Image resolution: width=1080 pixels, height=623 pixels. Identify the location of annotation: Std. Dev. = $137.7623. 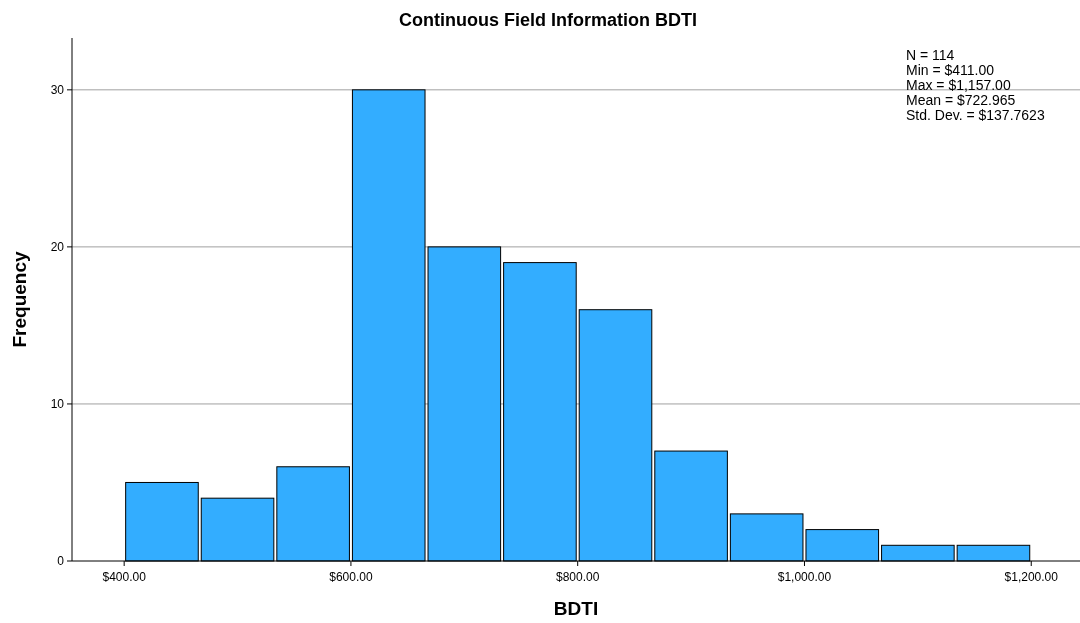
(975, 115).